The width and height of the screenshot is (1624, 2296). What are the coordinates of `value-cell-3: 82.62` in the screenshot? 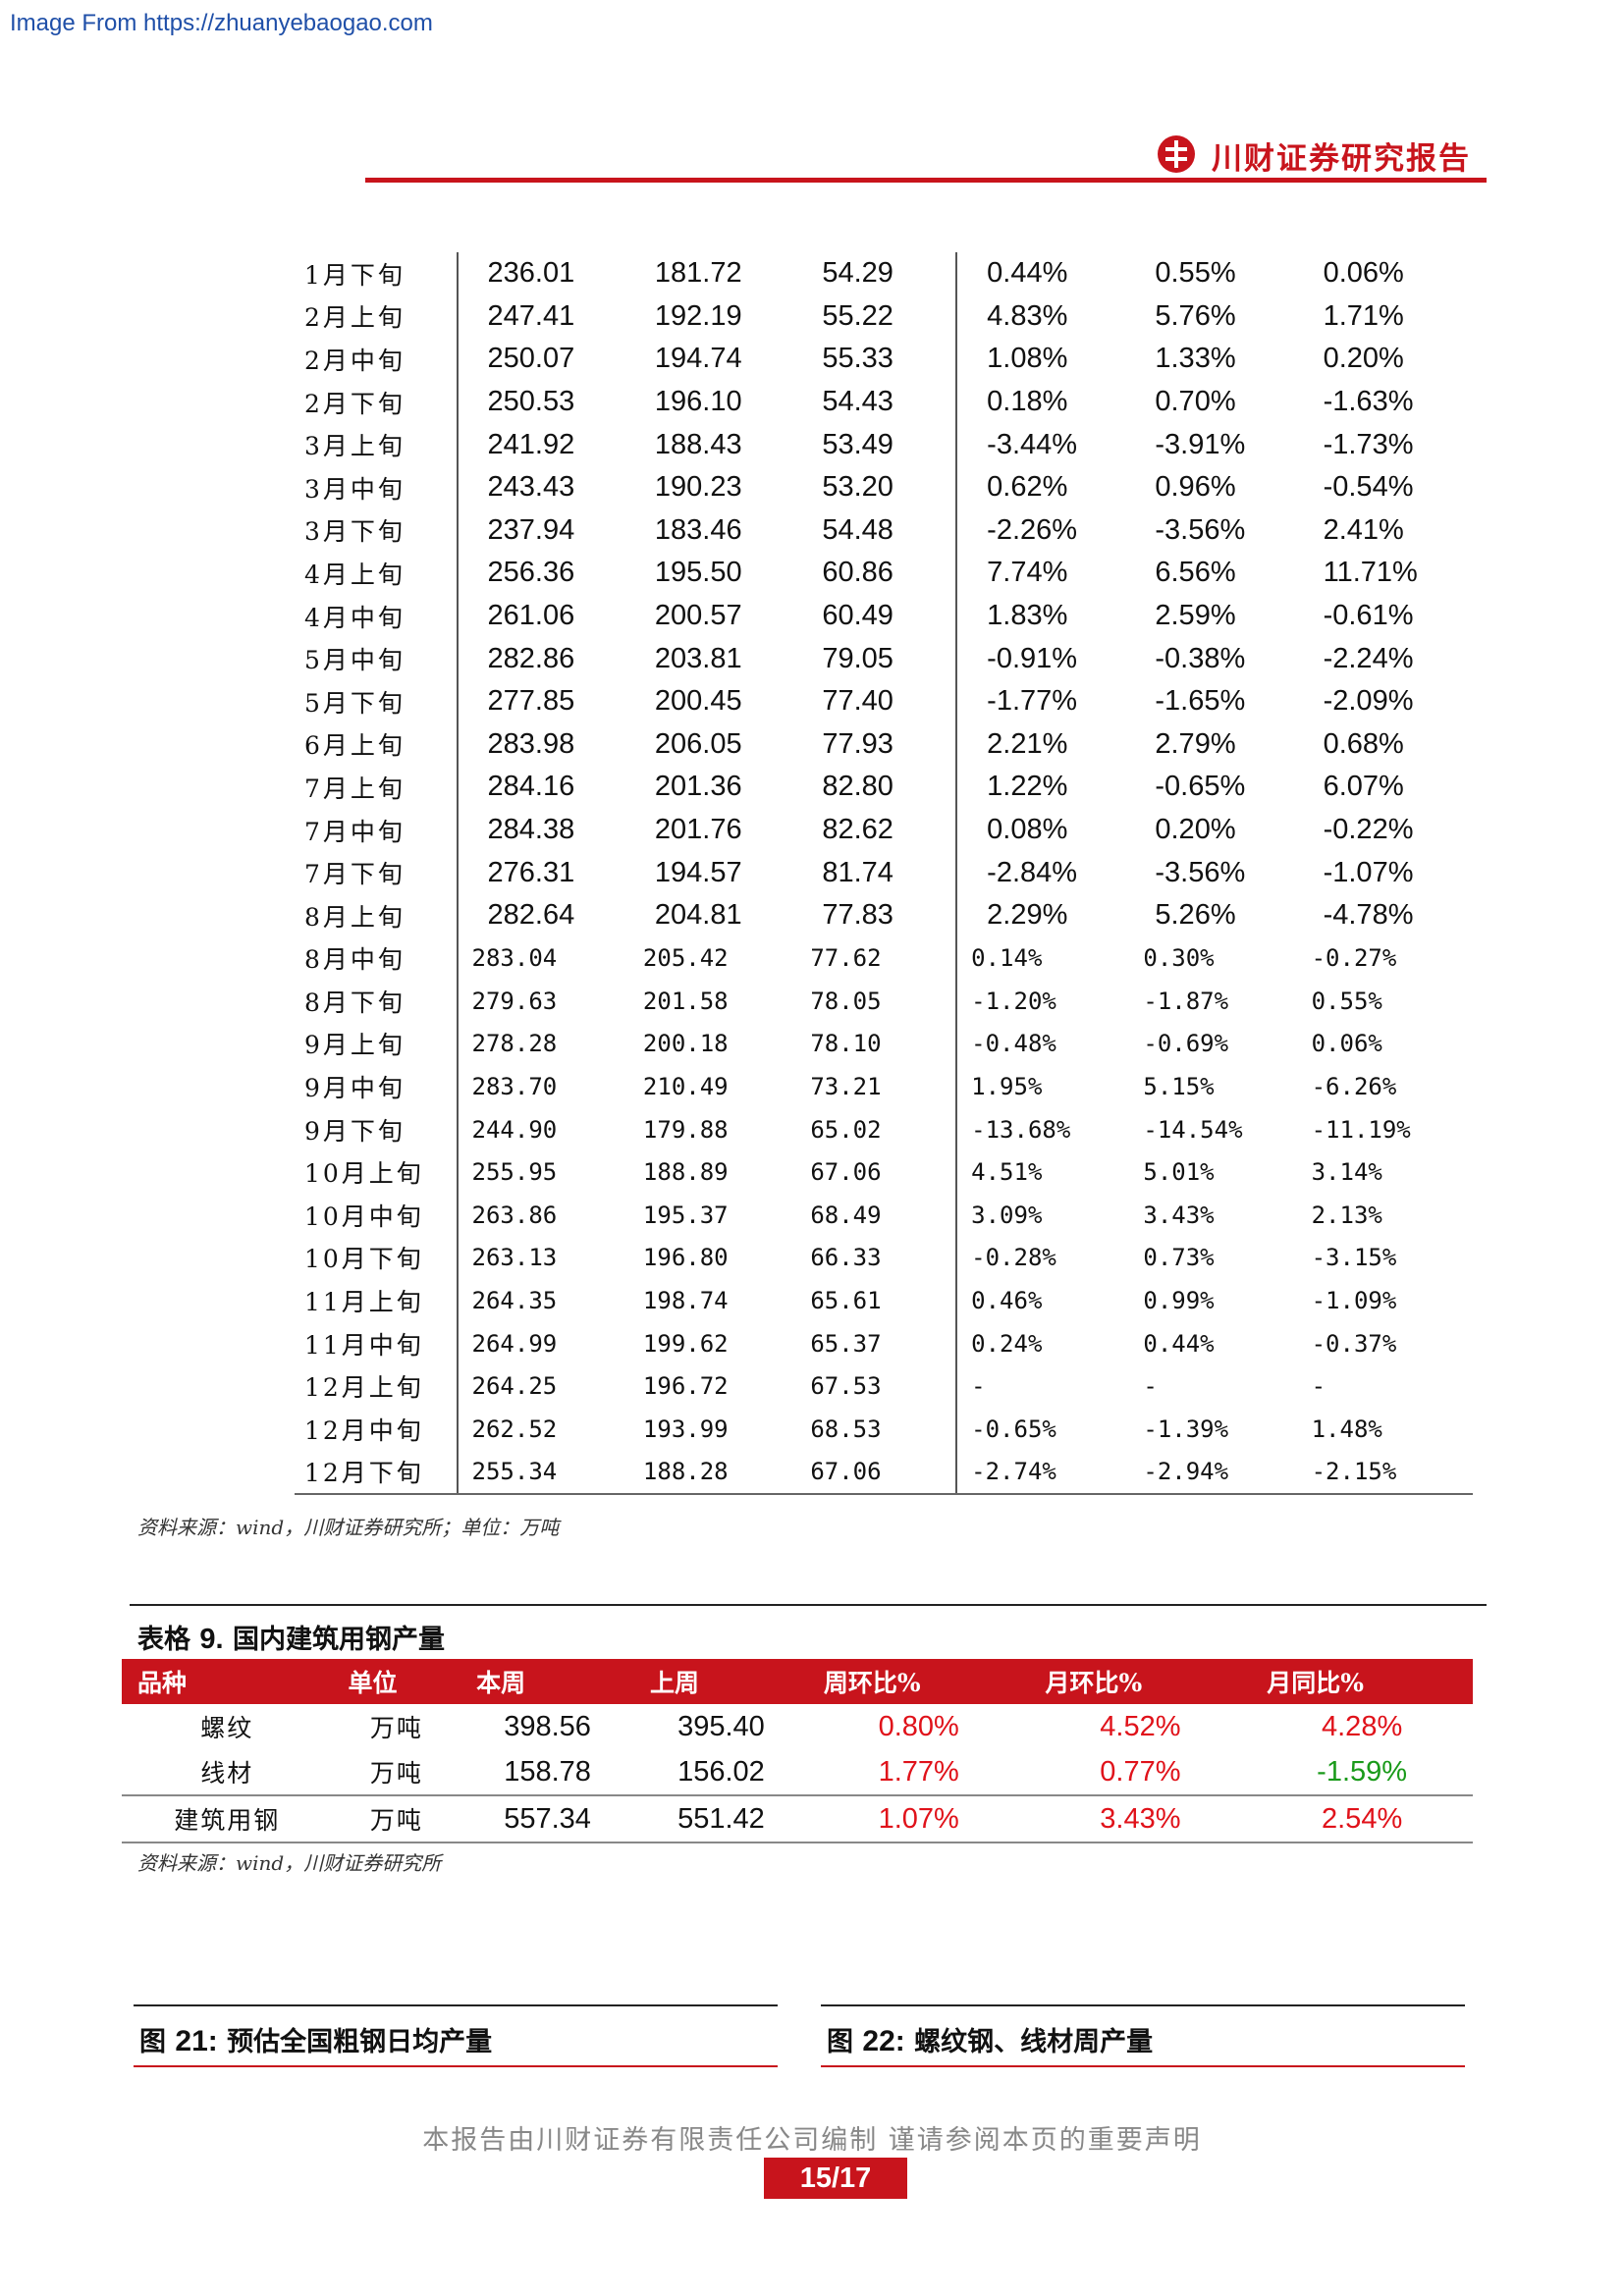 It's located at (857, 830).